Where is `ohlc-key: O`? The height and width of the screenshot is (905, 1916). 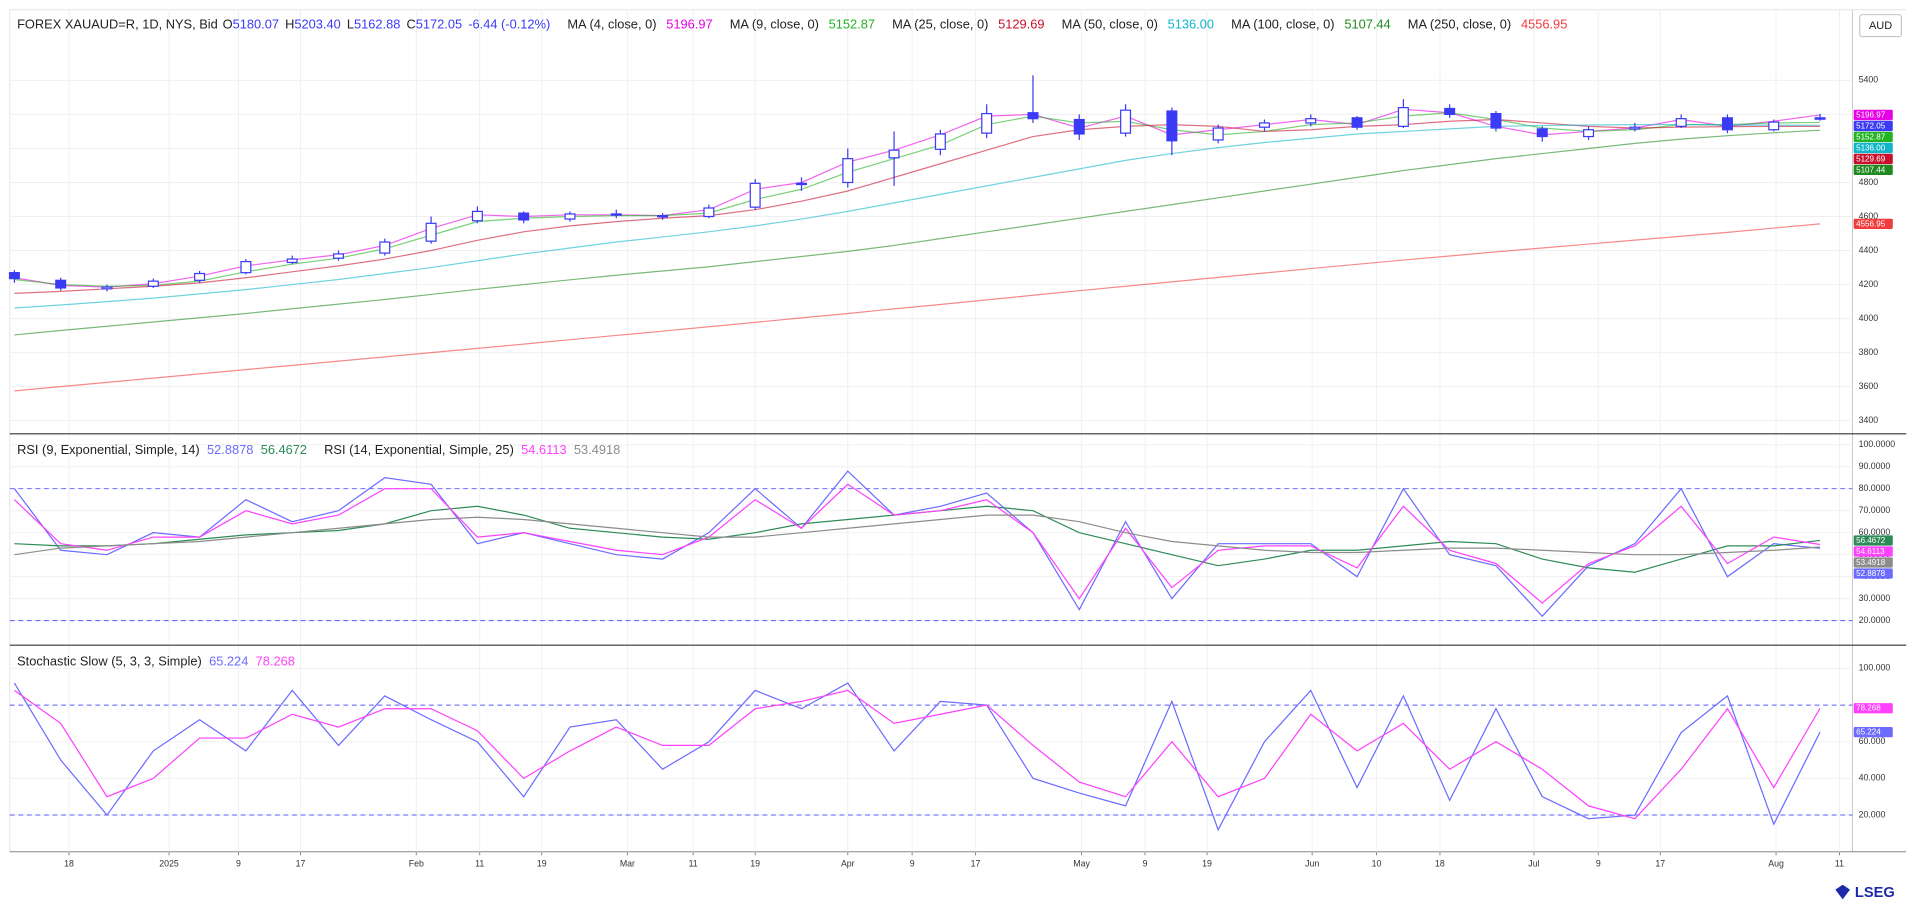 ohlc-key: O is located at coordinates (228, 24).